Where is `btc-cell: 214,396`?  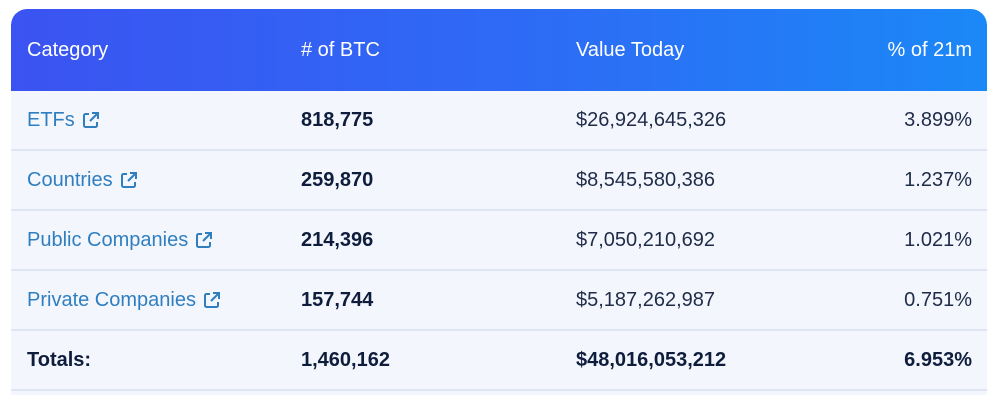 btc-cell: 214,396 is located at coordinates (337, 239).